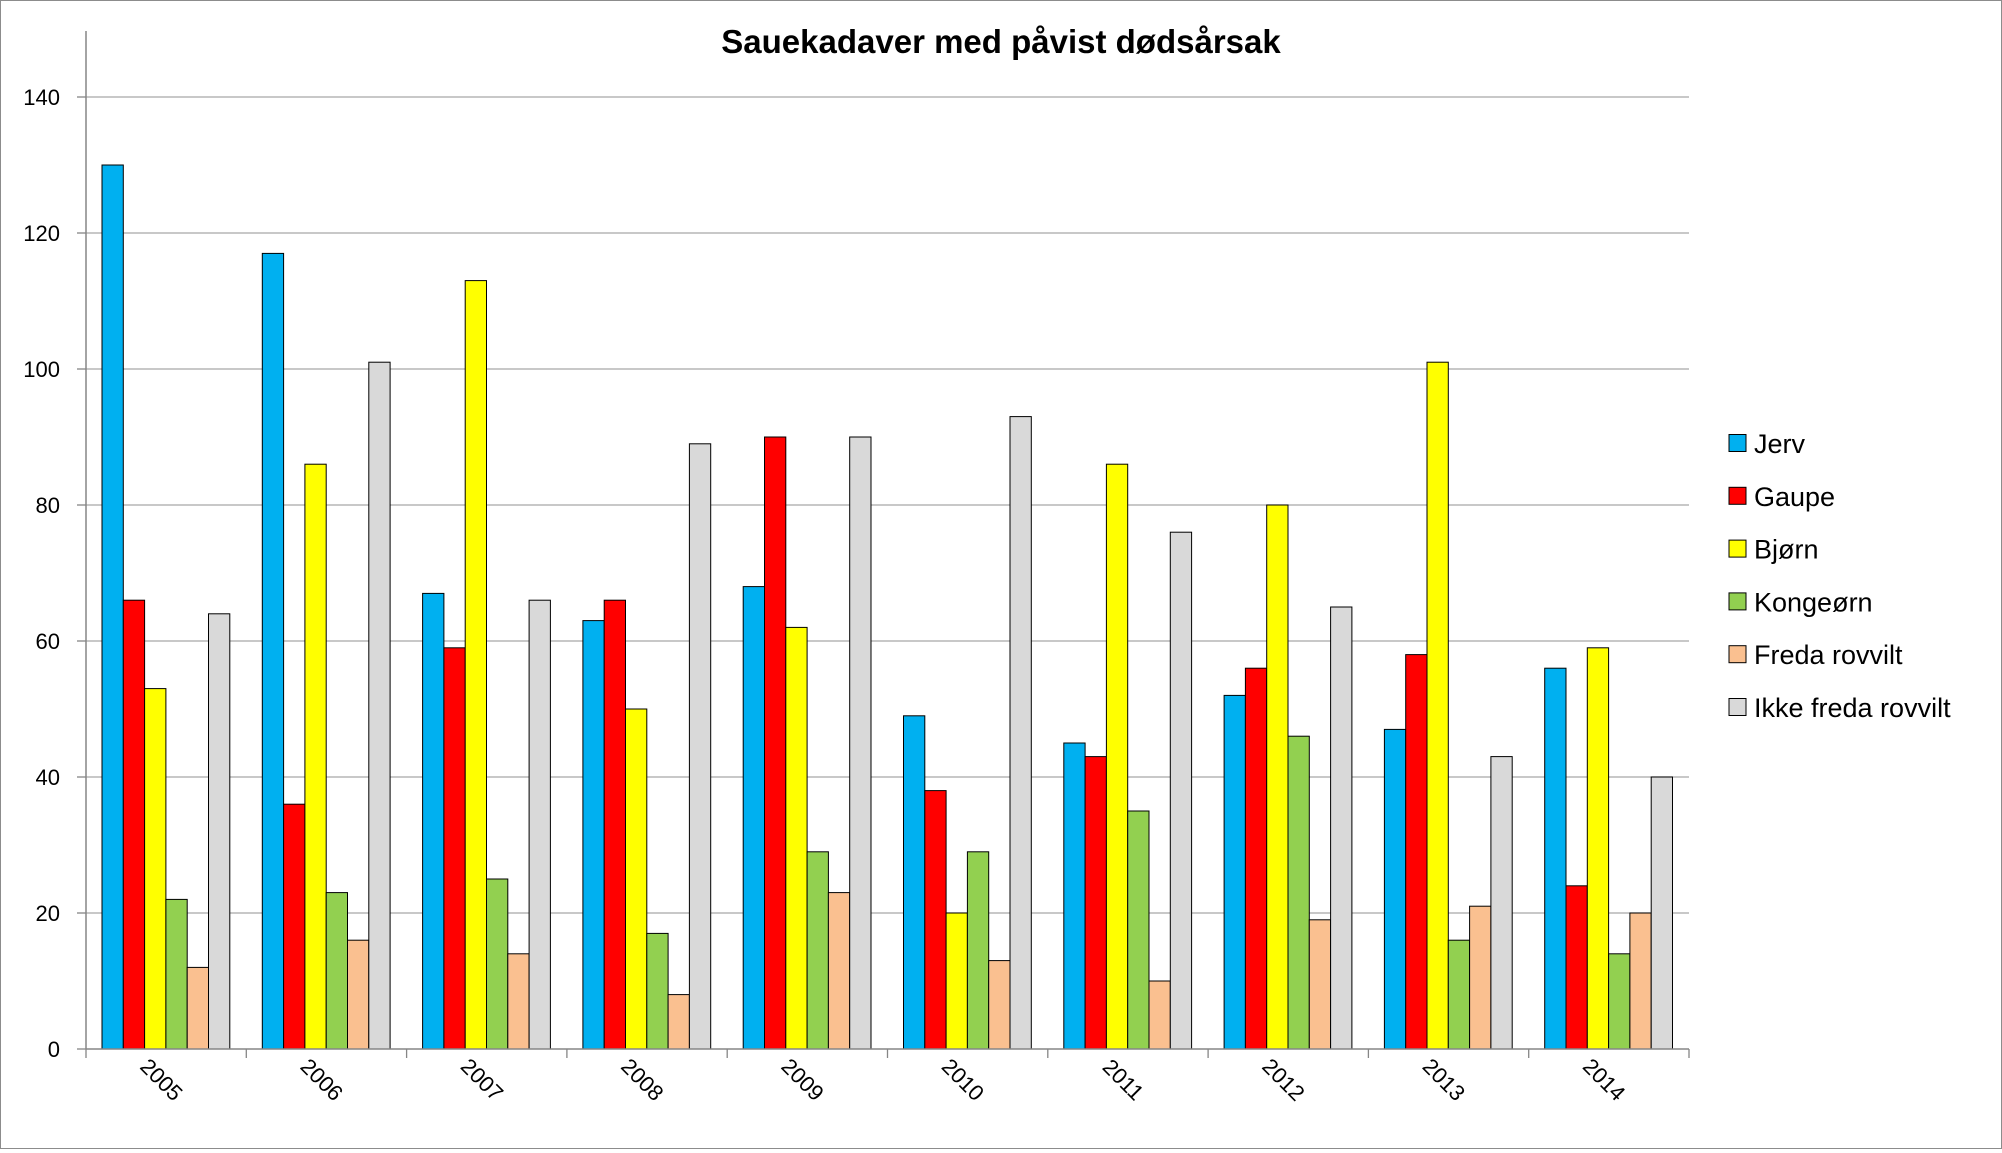 The image size is (2002, 1153). I want to click on y-tick-label: 120, so click(41, 233).